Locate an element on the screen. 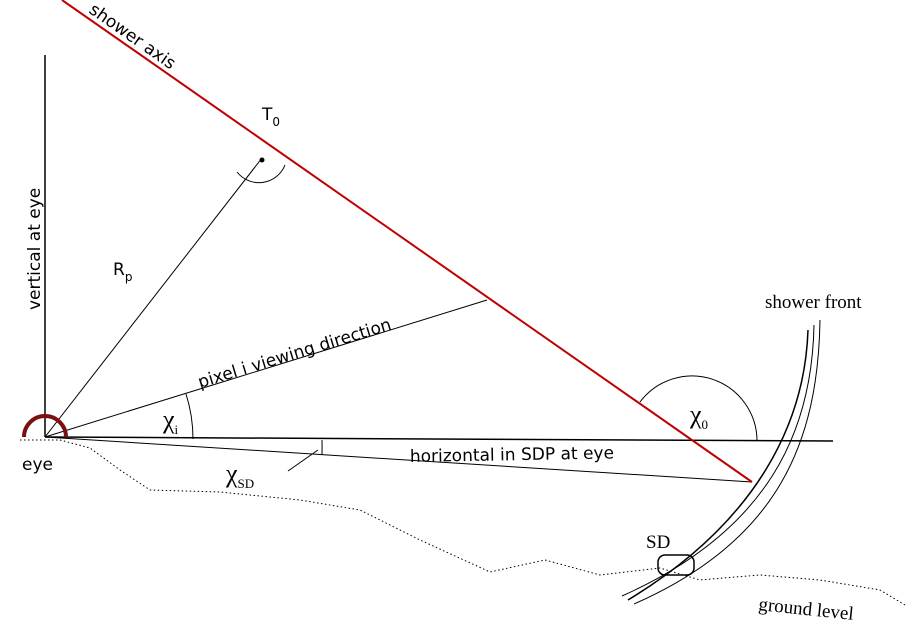  horizontal-label: horizontal in SDP at eye is located at coordinates (512, 455).